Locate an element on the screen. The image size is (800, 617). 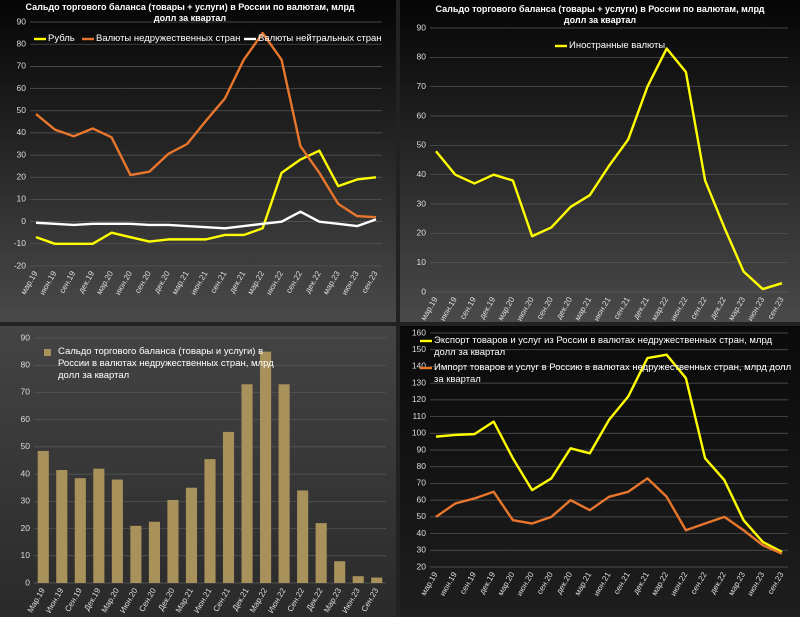
legend-label: Валюты нейтральных стран is located at coordinates (320, 38).